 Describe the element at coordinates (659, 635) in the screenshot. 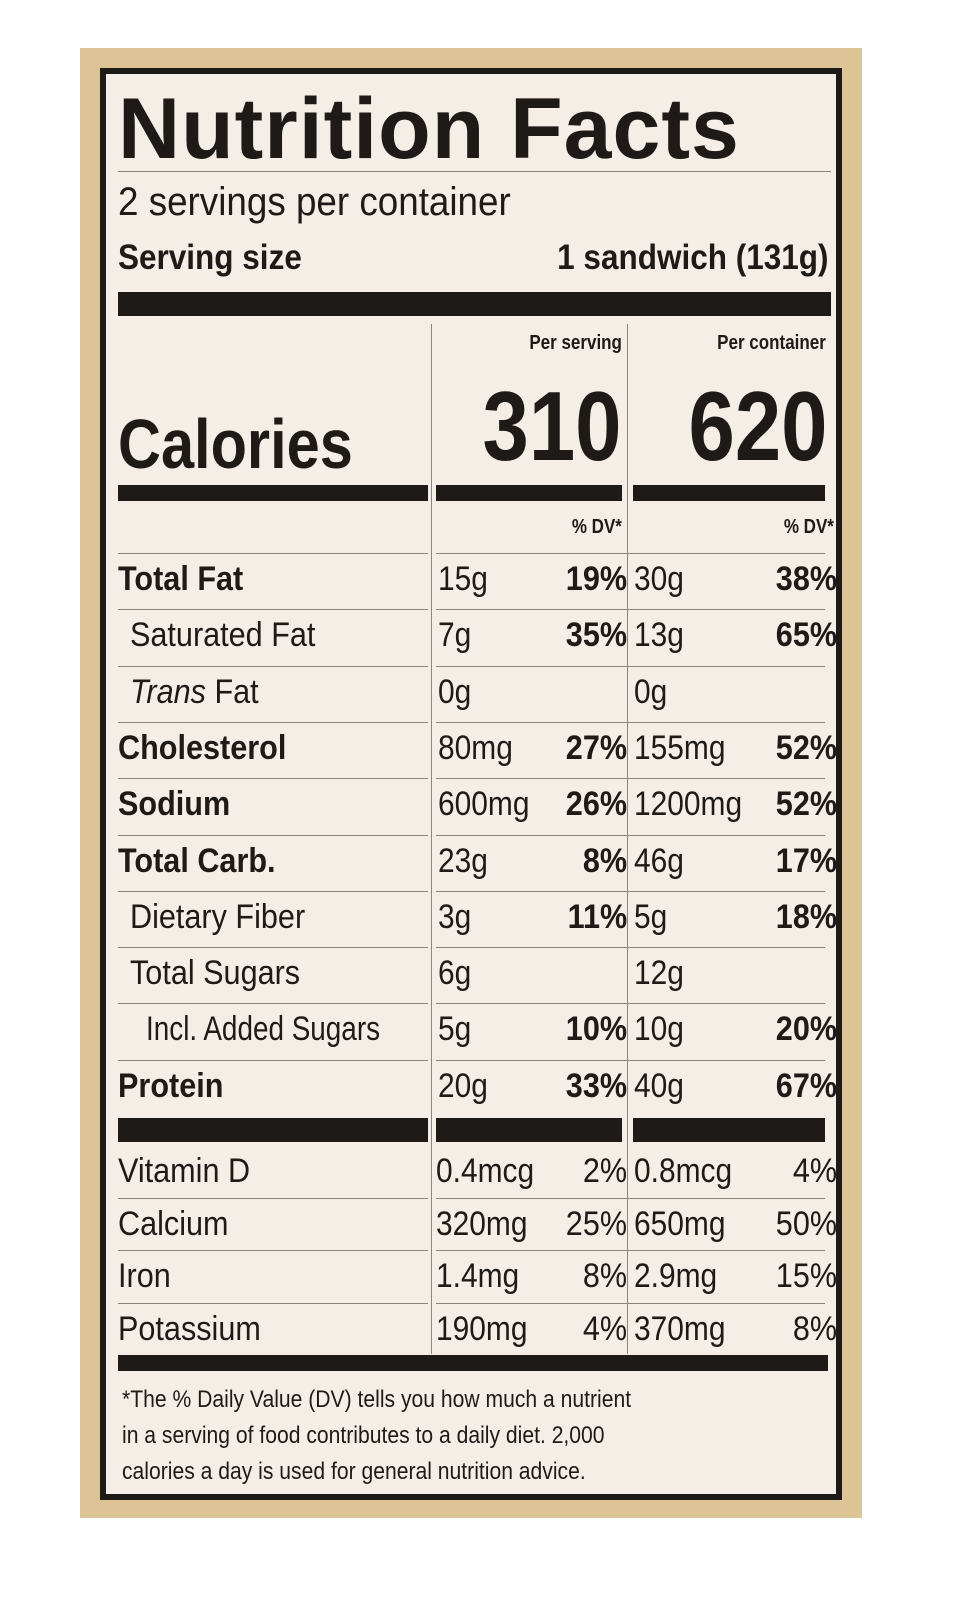

I see `container-amount: 13g` at that location.